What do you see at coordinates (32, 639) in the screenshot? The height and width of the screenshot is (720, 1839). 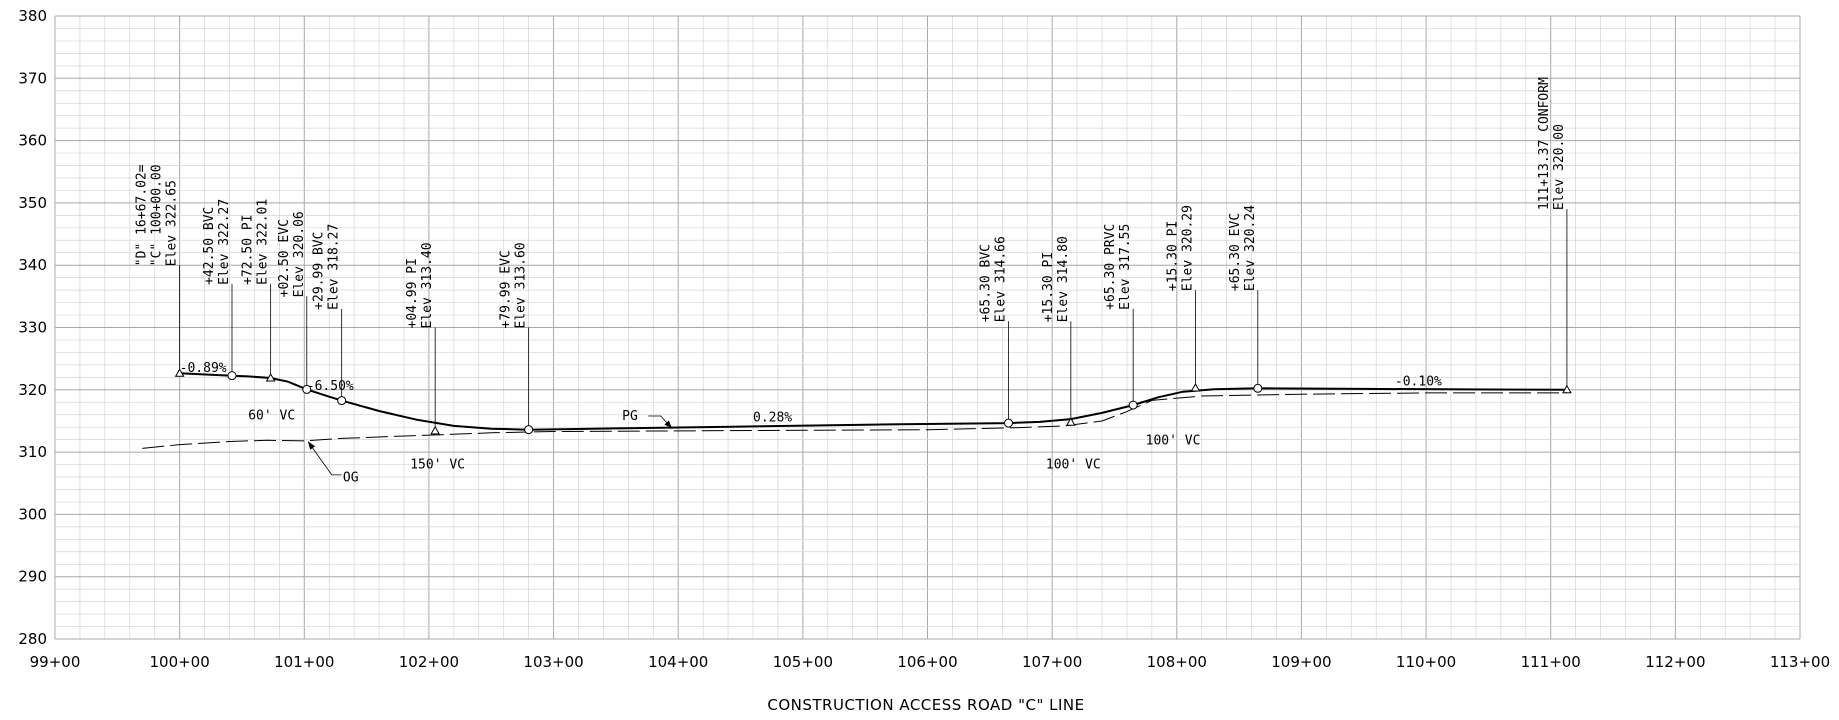 I see `y-tick-label: 280` at bounding box center [32, 639].